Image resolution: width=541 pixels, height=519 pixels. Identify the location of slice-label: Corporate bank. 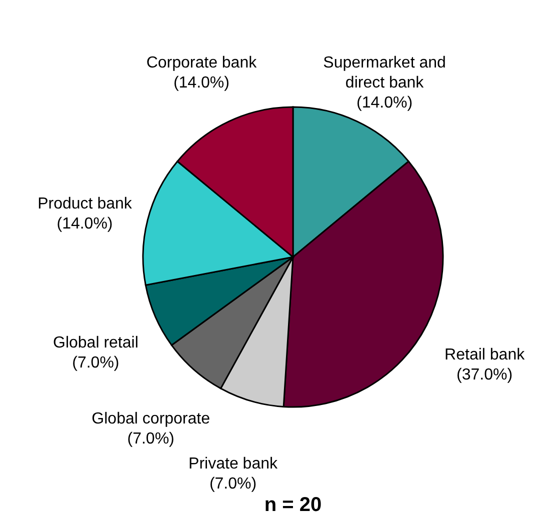
(202, 63).